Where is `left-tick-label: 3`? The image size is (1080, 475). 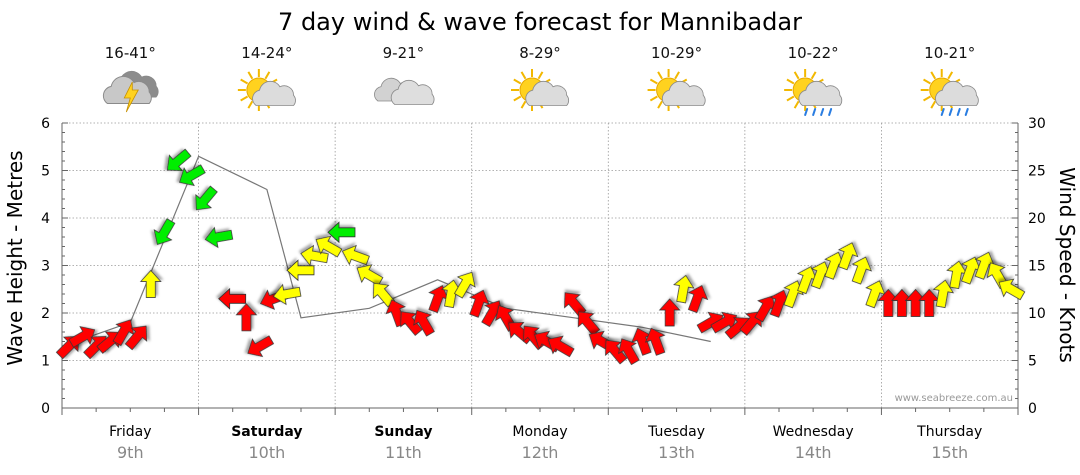 left-tick-label: 3 is located at coordinates (45, 267).